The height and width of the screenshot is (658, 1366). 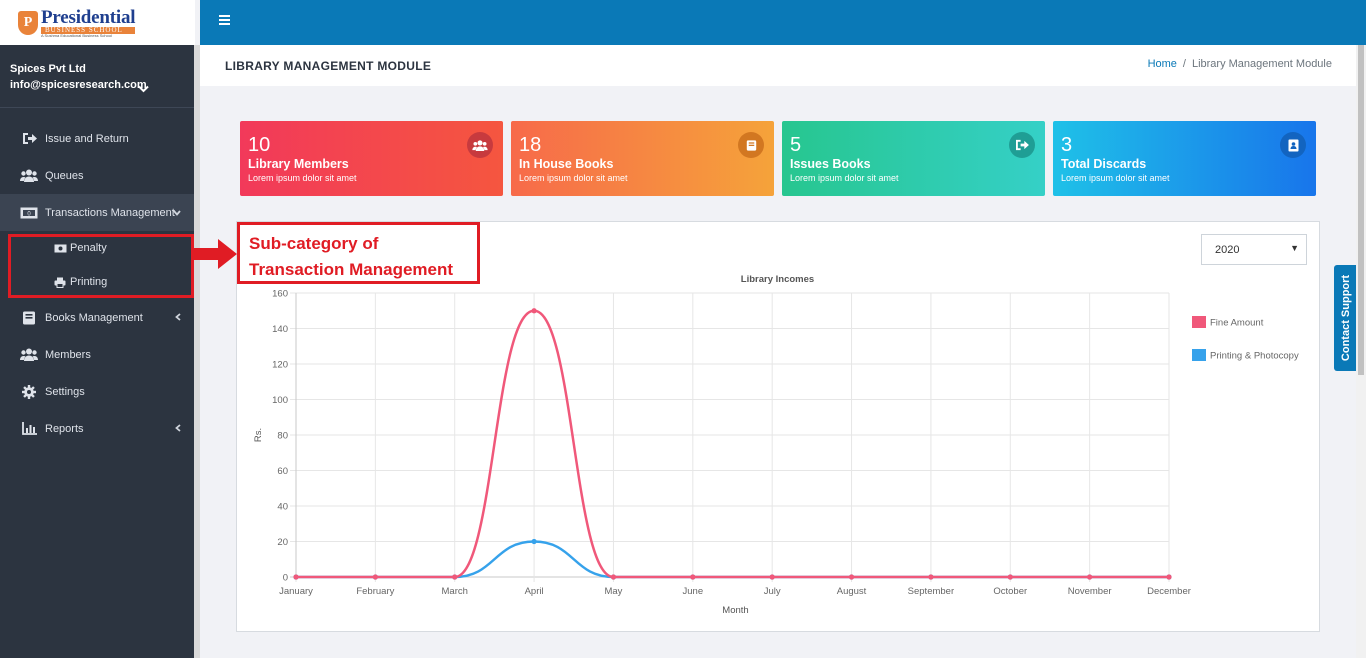 I want to click on sidebar-subitem-penalty: Penalty, so click(x=97, y=248).